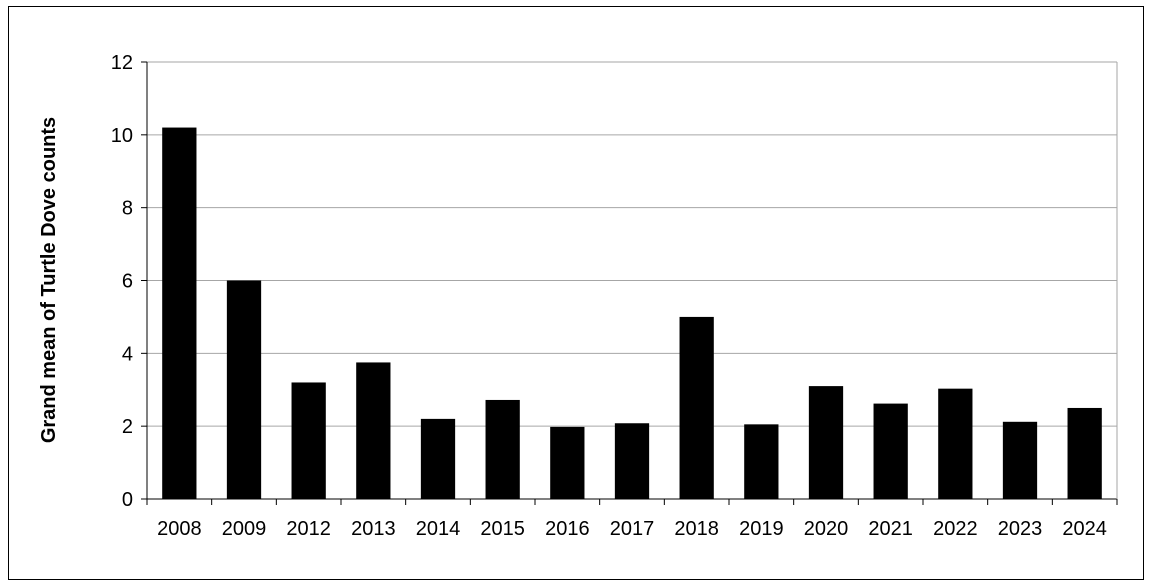 The width and height of the screenshot is (1153, 587). I want to click on y-tick-label: 8, so click(127, 209).